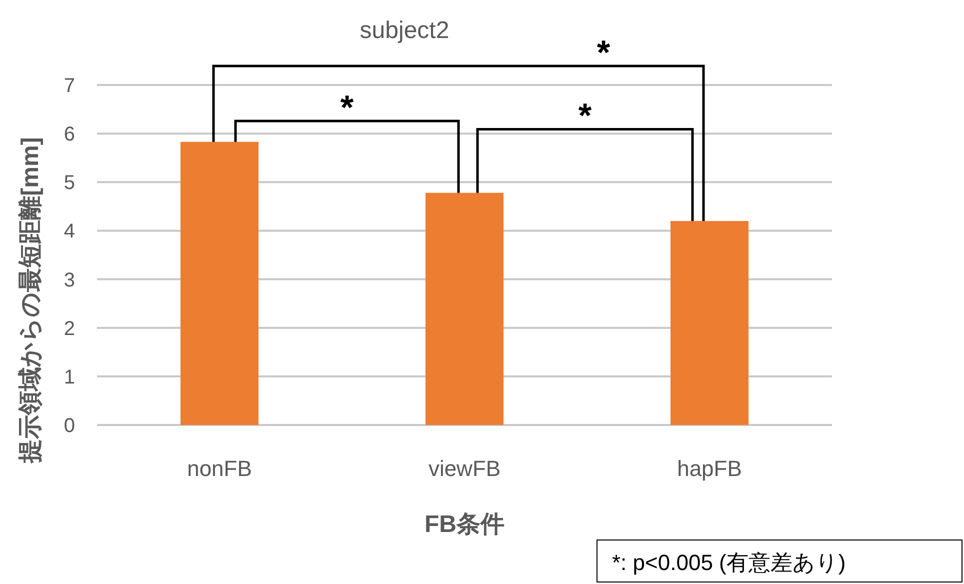 This screenshot has height=584, width=964. I want to click on y-axis-title: 提示領域からの最短距離[mm], so click(30, 300).